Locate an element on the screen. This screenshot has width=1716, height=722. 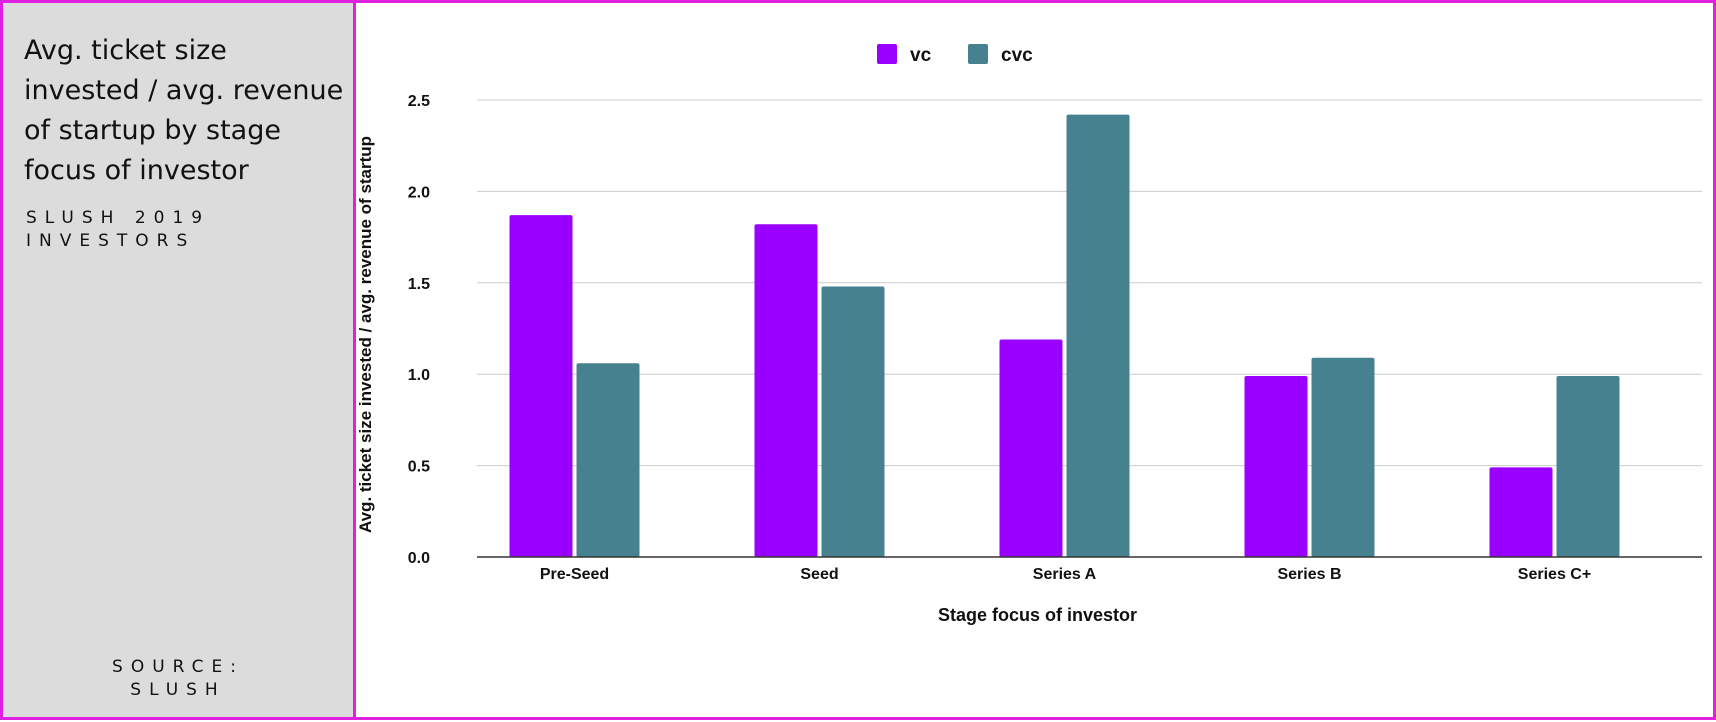
legend-label-cvc: cvc is located at coordinates (1017, 55).